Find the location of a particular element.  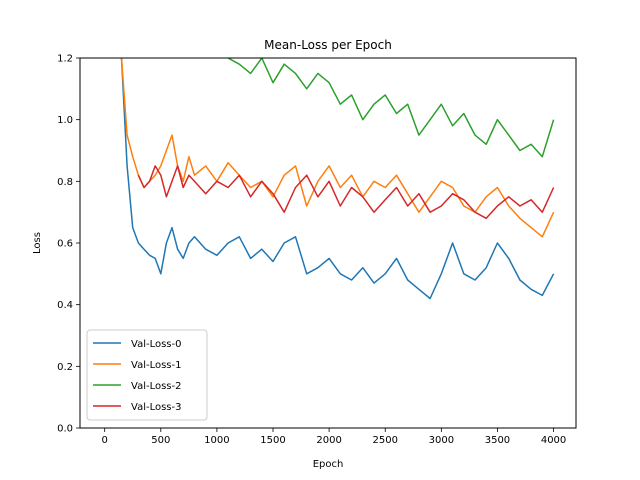

chart-title: Mean-Loss per Epoch is located at coordinates (328, 45).